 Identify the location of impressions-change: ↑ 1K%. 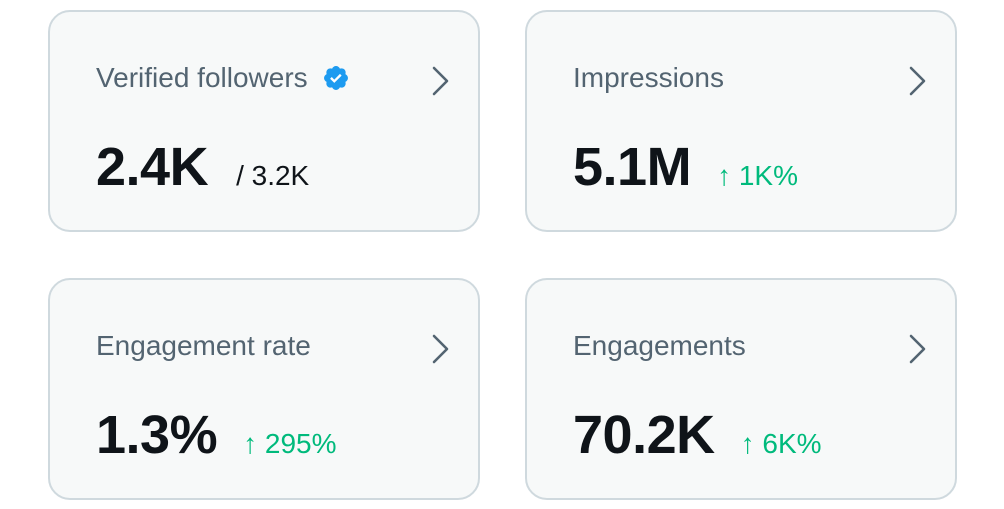
(757, 175).